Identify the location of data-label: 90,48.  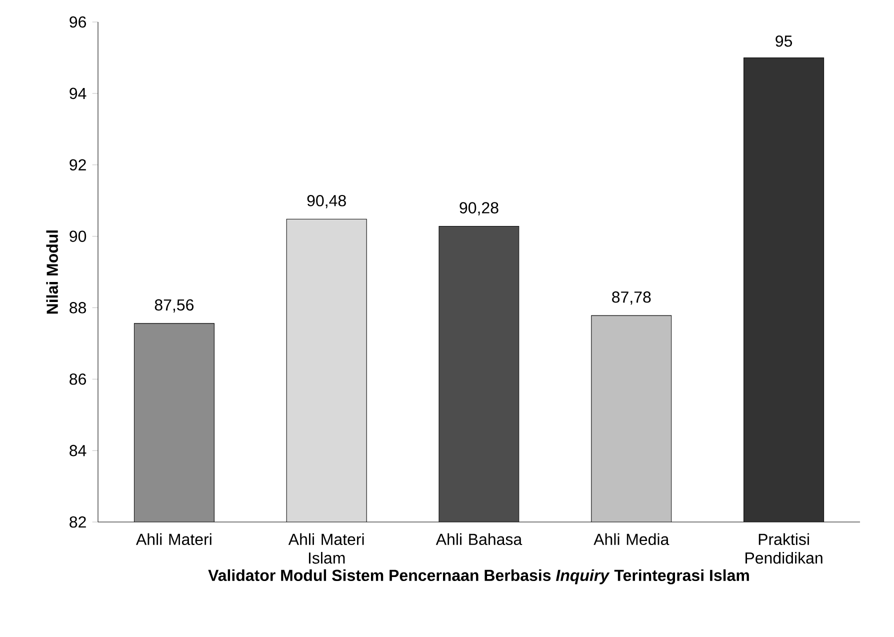
(326, 201).